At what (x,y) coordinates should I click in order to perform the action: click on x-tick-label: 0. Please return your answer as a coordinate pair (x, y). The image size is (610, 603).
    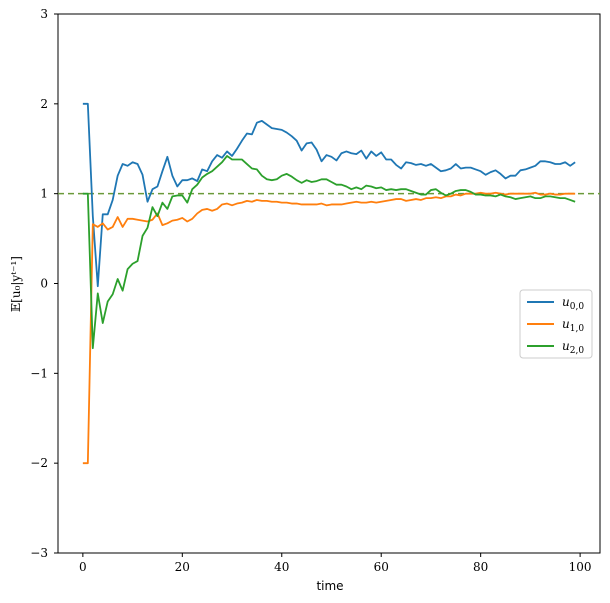
    Looking at the image, I should click on (83, 567).